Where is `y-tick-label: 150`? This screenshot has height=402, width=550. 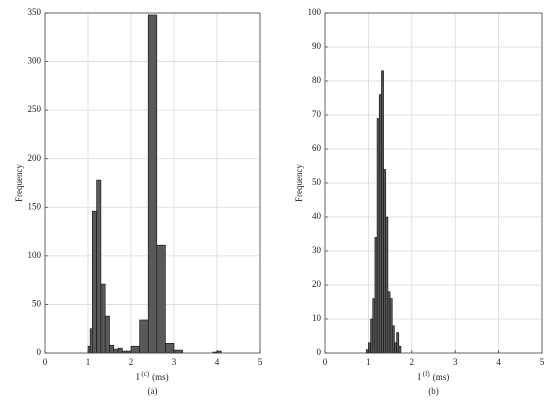 y-tick-label: 150 is located at coordinates (35, 206).